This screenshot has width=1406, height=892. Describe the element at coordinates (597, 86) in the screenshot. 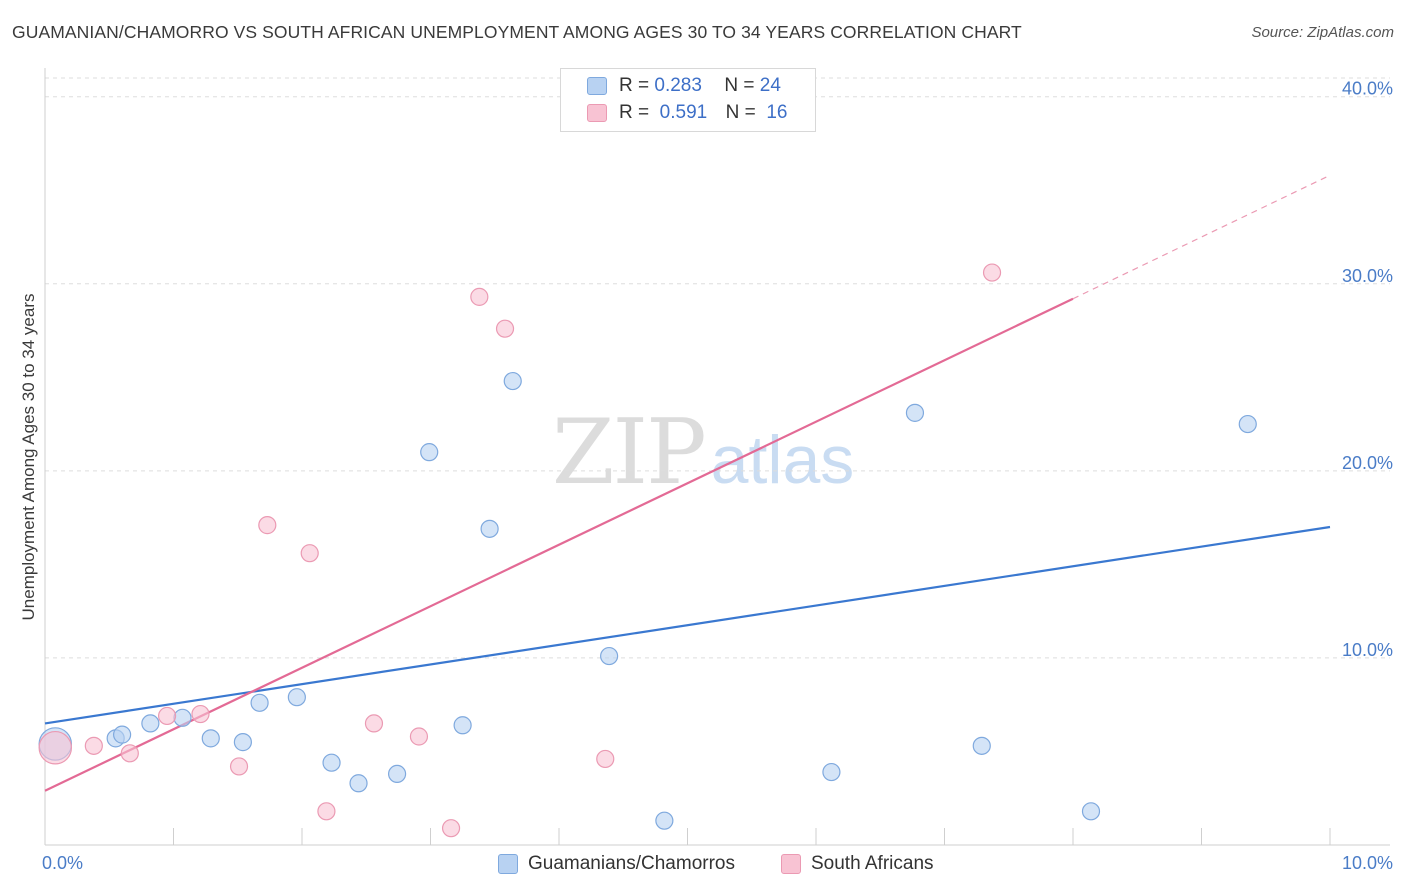

I see `legend-swatch-blue` at that location.